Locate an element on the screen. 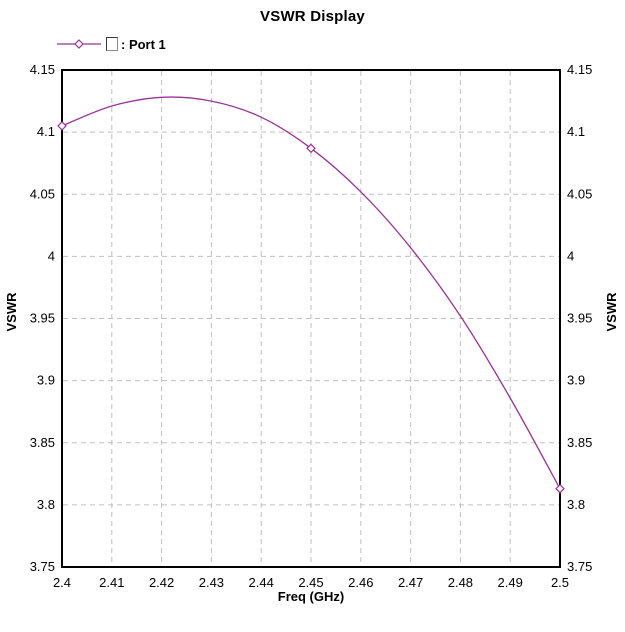 This screenshot has width=625, height=632. x-tick-label: 2.42 is located at coordinates (161, 582).